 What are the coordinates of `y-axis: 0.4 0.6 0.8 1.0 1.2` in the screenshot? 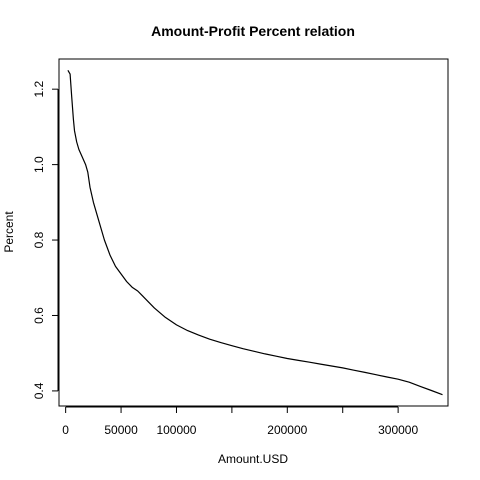 It's located at (45, 240).